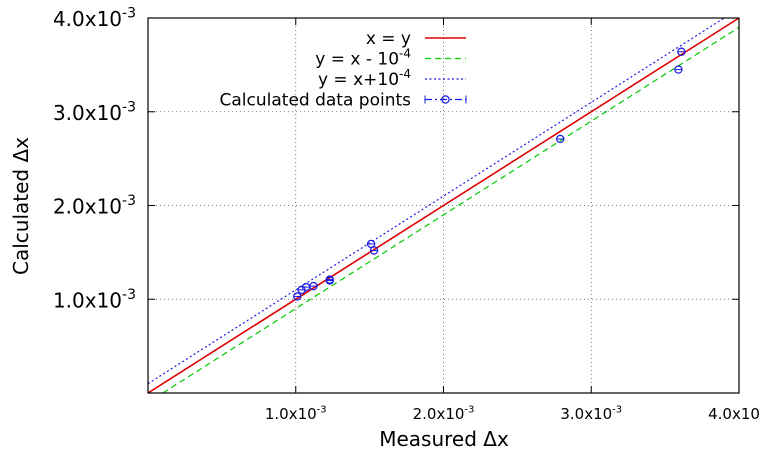 This screenshot has height=453, width=759. I want to click on x-axis-title: Measured Δx, so click(444, 439).